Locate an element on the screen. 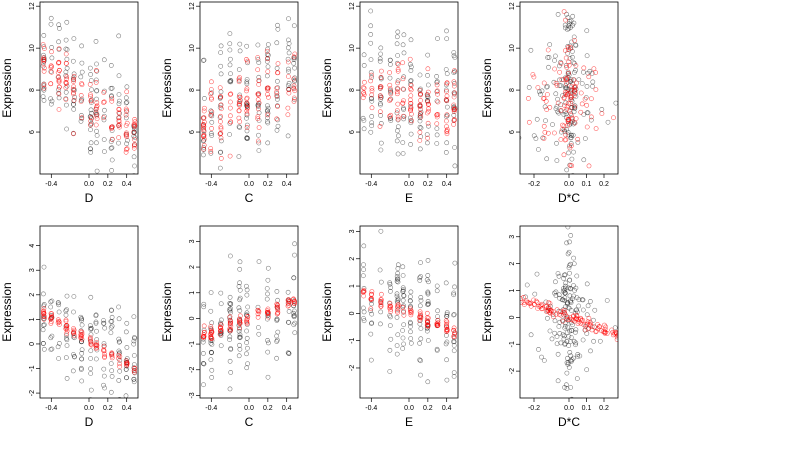 Image resolution: width=800 pixels, height=450 pixels. y-tick-label: 10 is located at coordinates (352, 48).